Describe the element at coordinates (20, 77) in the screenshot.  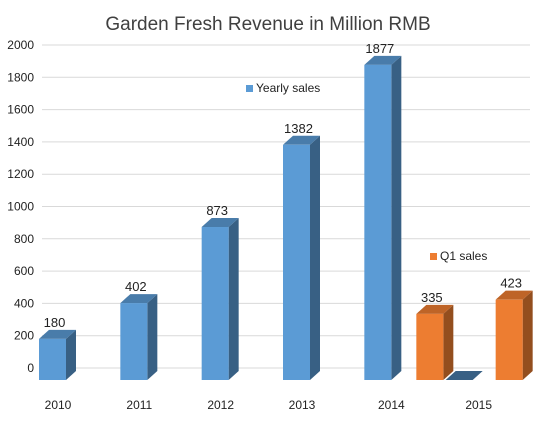
I see `y-tick-label: 1800` at that location.